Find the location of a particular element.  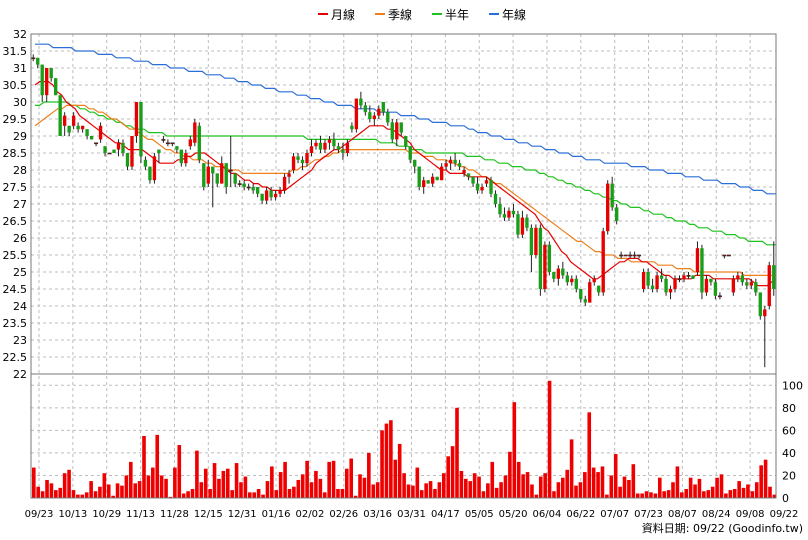

price-tick-label: 30 is located at coordinates (20, 102).